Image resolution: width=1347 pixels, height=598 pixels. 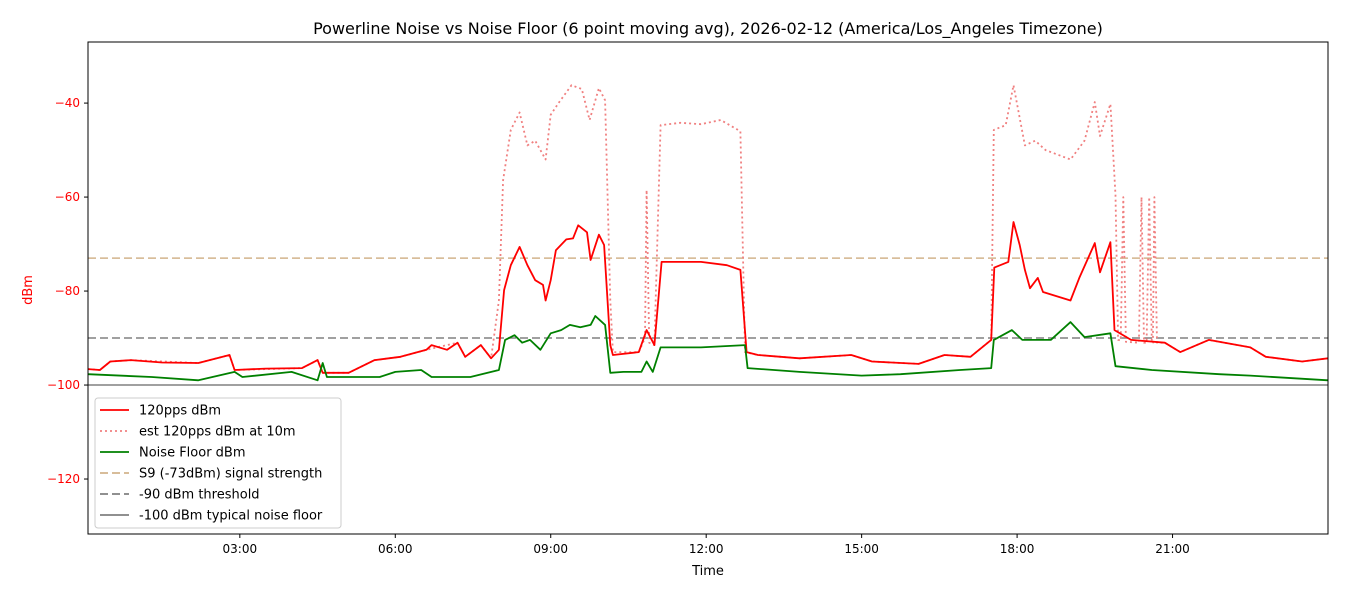 What do you see at coordinates (199, 495) in the screenshot?
I see `legend-label: -90 dBm threshold` at bounding box center [199, 495].